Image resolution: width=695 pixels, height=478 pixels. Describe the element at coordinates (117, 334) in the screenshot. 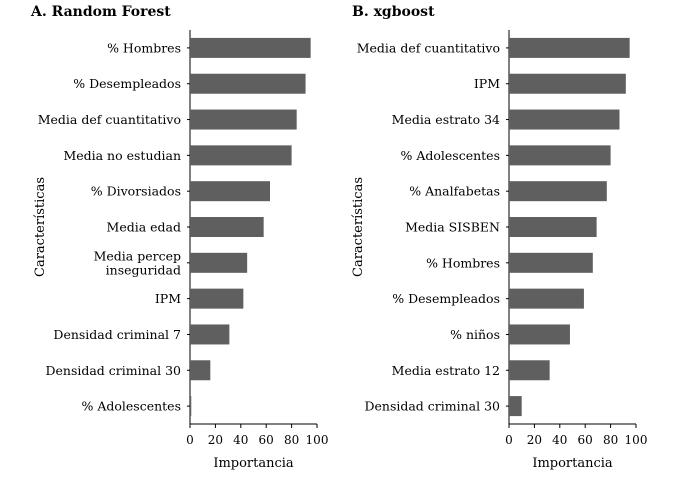

I see `category-label: Densidad criminal 7` at that location.